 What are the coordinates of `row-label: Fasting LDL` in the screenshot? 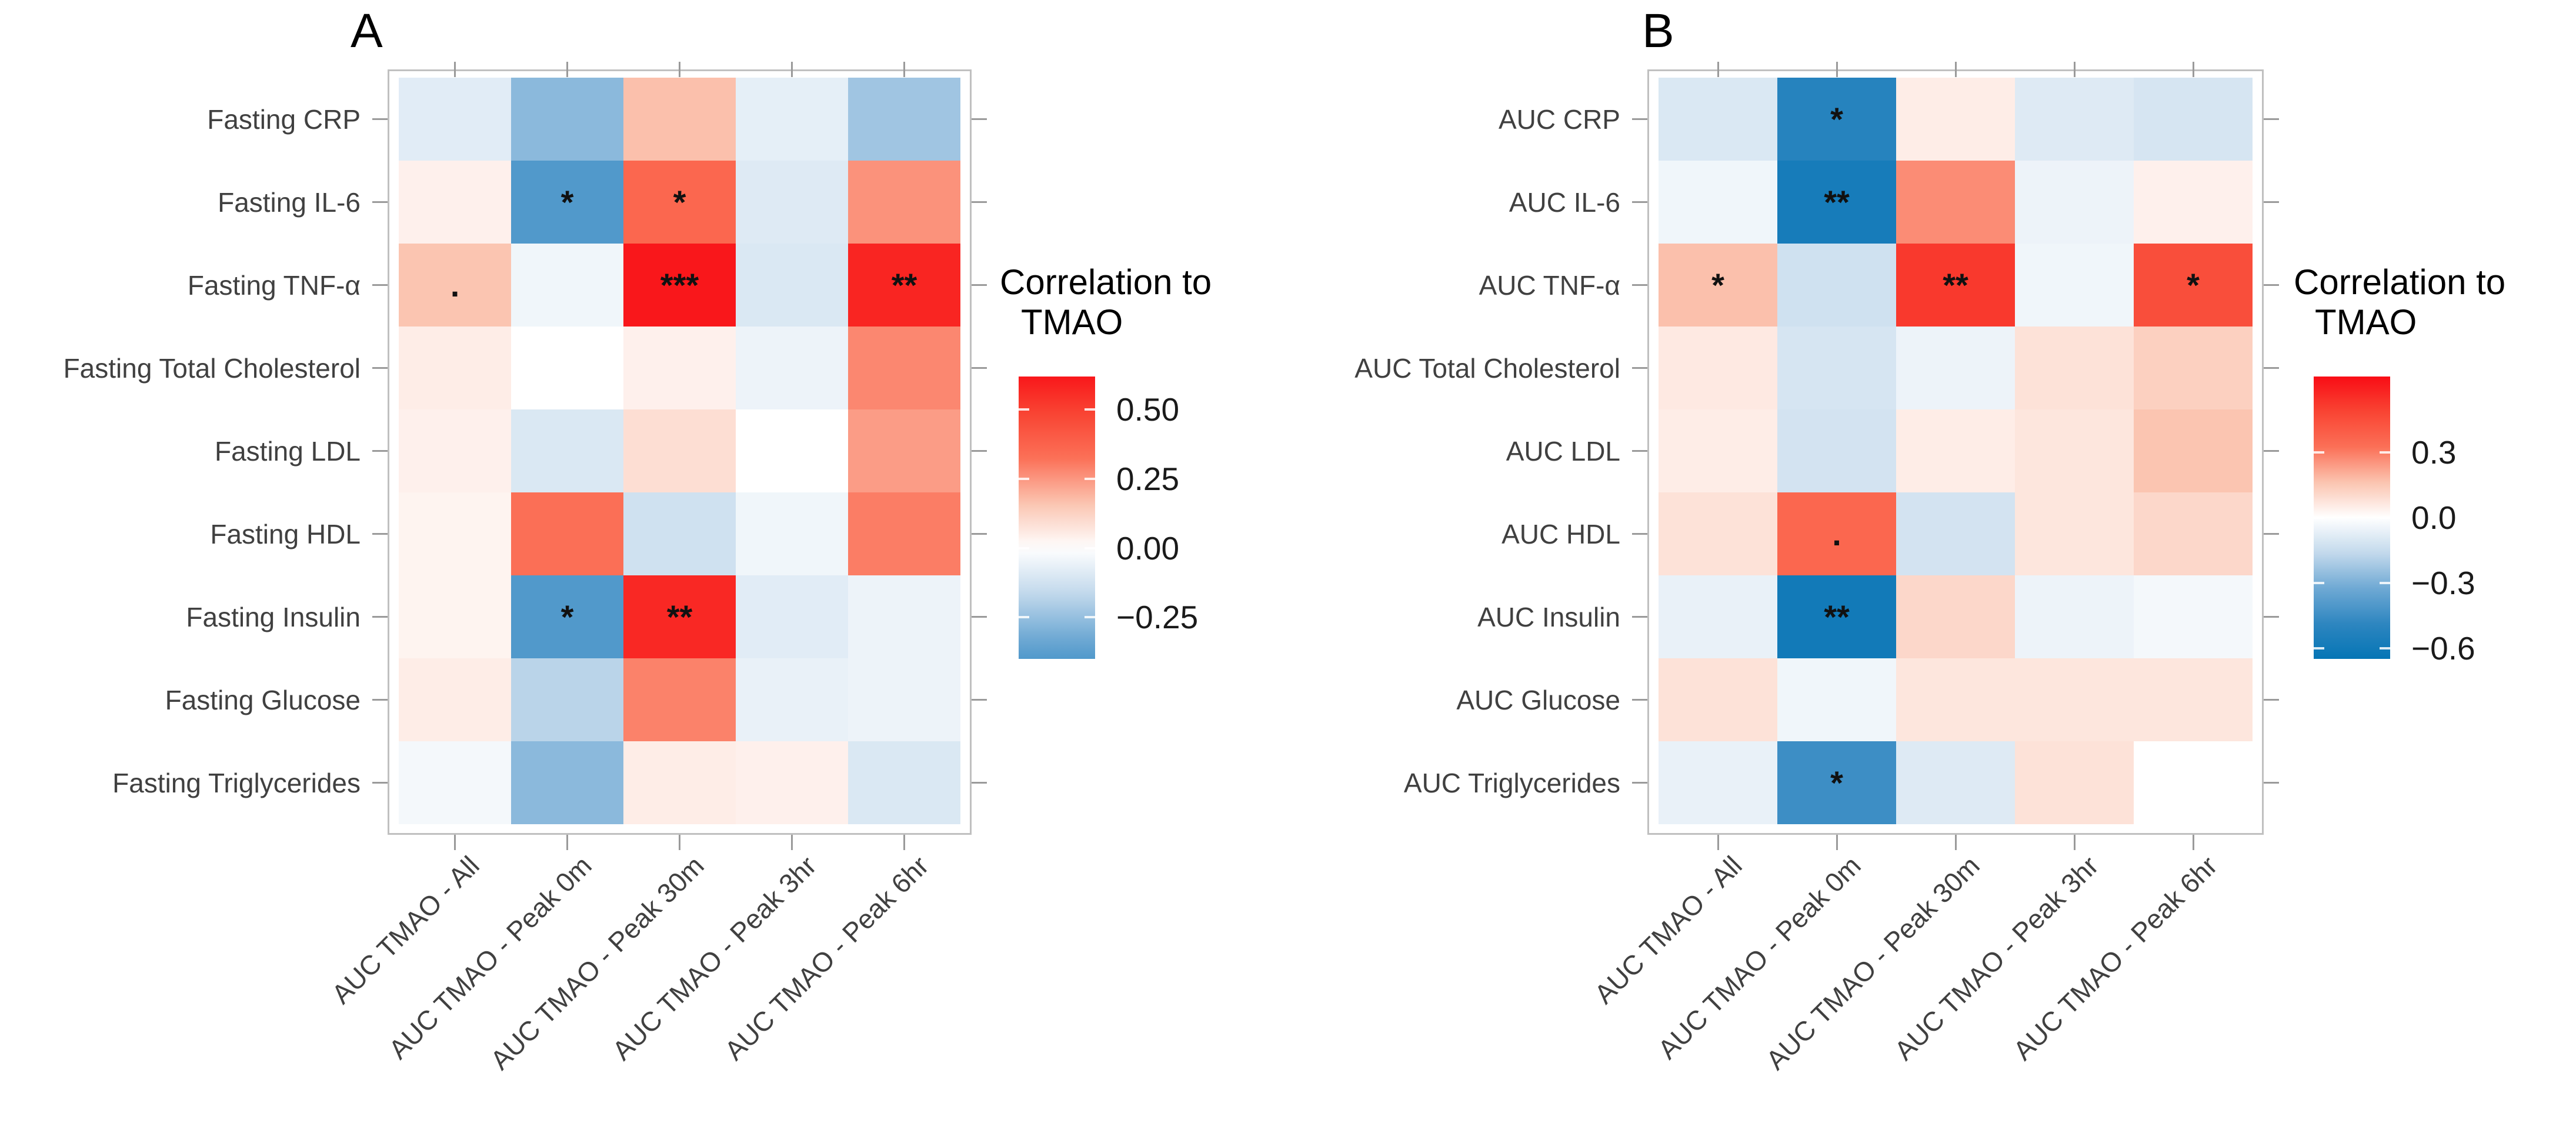 It's located at (287, 451).